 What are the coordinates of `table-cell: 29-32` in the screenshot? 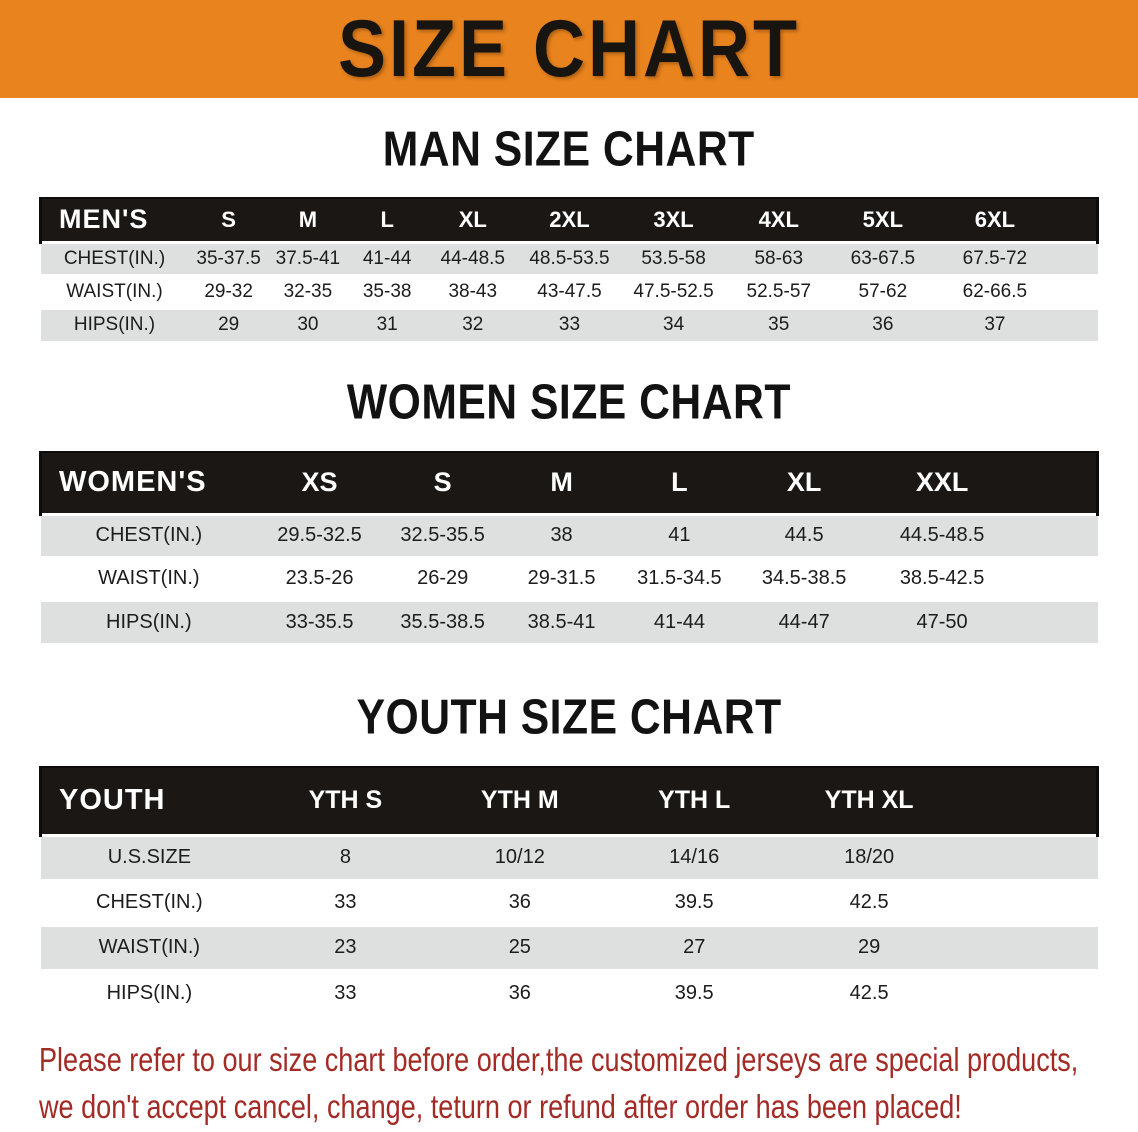 It's located at (228, 290).